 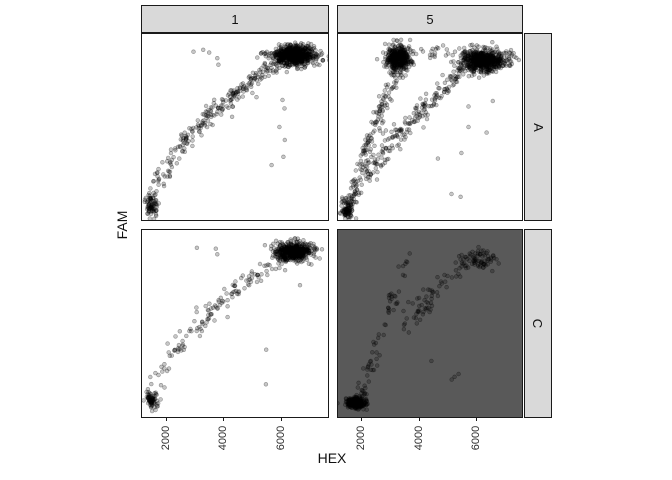 I want to click on scatter-panel-5-a, so click(x=430, y=127).